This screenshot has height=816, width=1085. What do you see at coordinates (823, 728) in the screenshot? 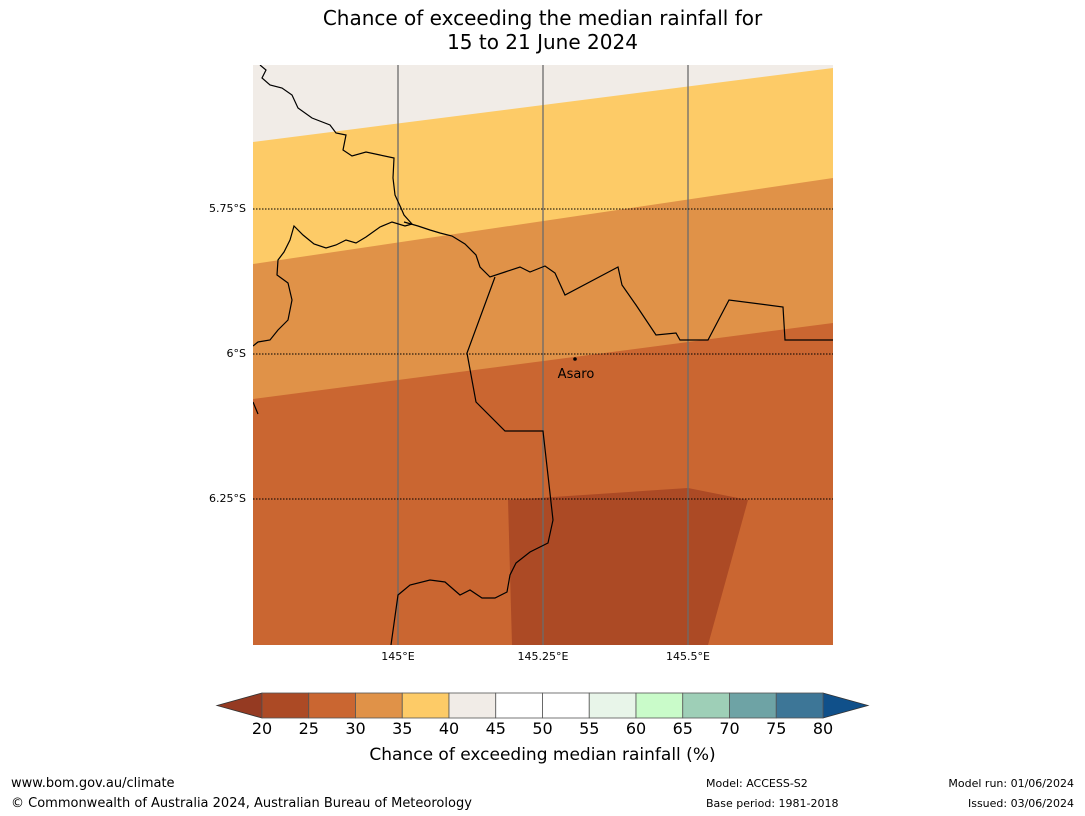
I see `colorbar-tick-label: 80` at bounding box center [823, 728].